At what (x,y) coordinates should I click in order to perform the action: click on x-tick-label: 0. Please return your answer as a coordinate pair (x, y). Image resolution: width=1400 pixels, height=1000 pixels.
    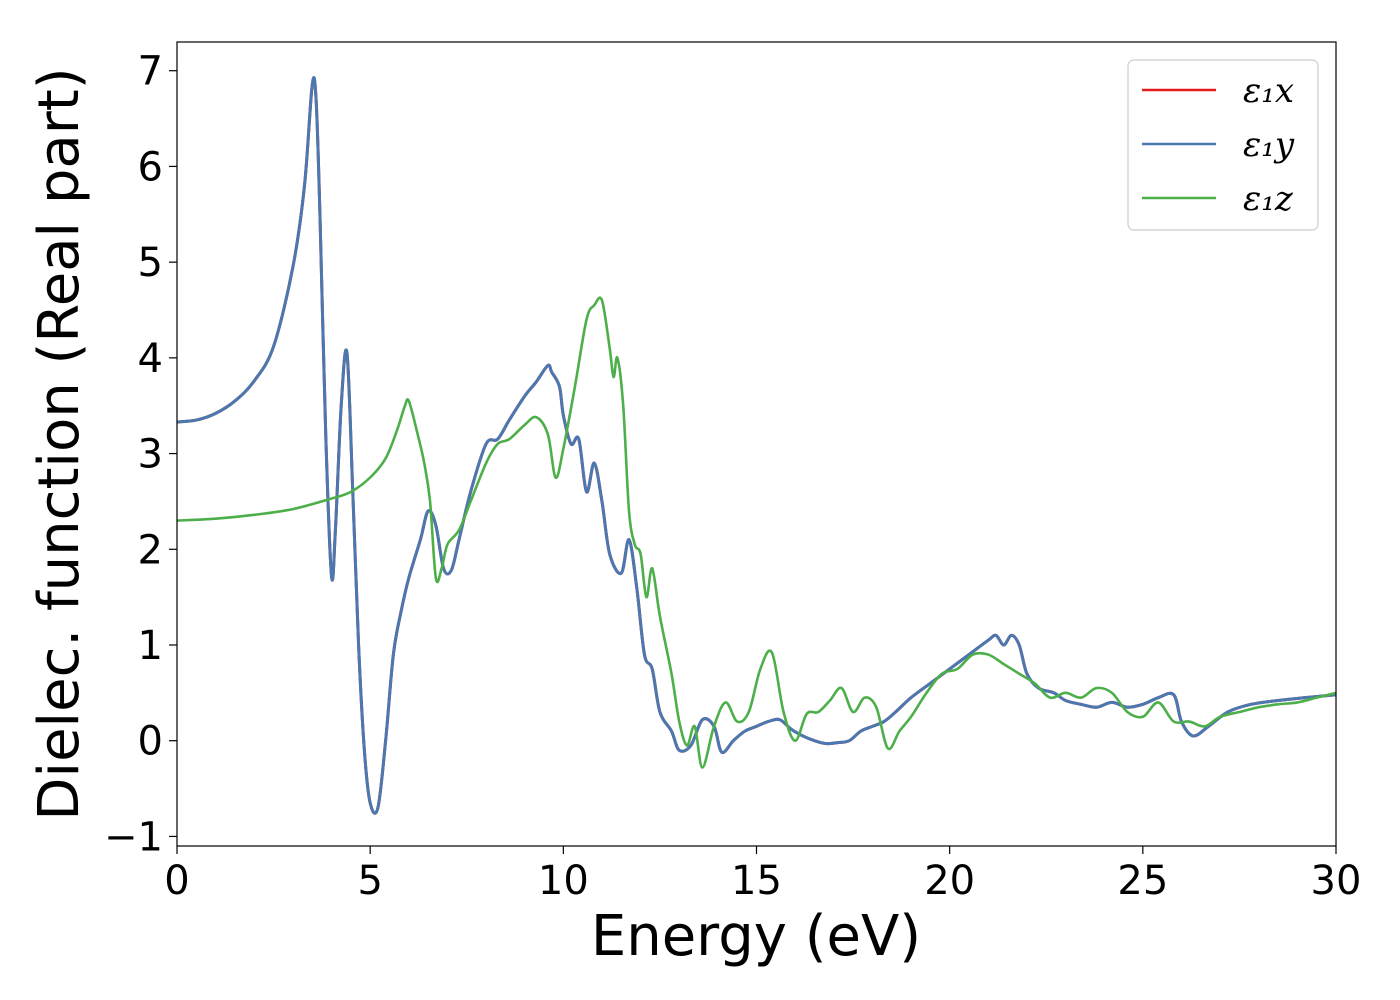
    Looking at the image, I should click on (176, 881).